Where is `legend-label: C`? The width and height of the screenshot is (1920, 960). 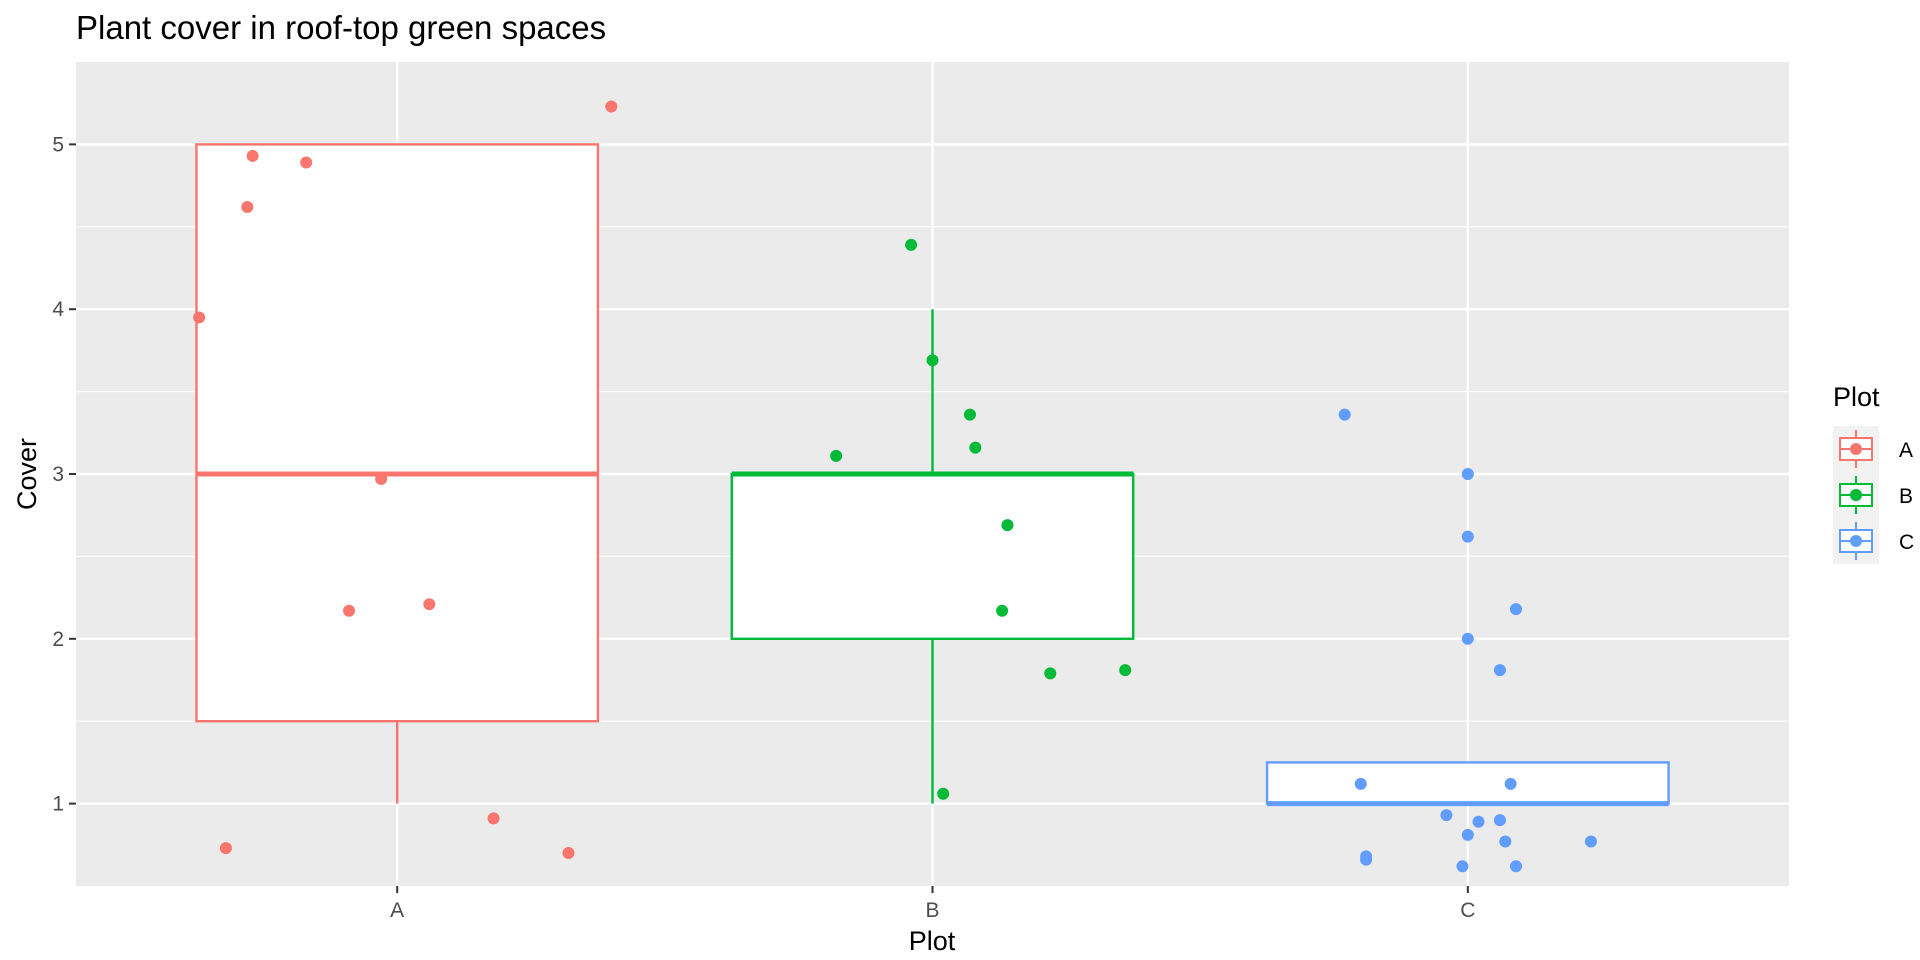
legend-label: C is located at coordinates (1906, 542).